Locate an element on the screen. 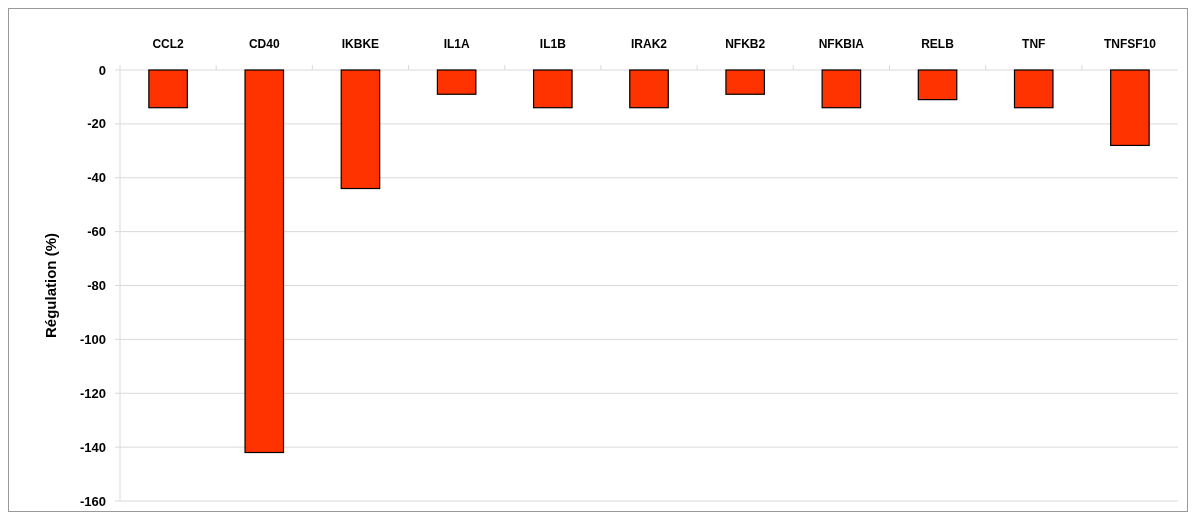  x-tick-label: IL1A is located at coordinates (456, 44).